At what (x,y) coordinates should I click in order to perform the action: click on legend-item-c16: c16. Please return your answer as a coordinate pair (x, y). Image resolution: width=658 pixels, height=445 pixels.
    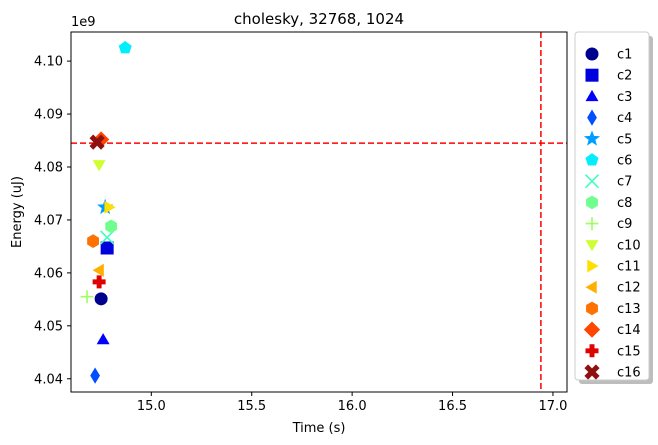
    Looking at the image, I should click on (612, 372).